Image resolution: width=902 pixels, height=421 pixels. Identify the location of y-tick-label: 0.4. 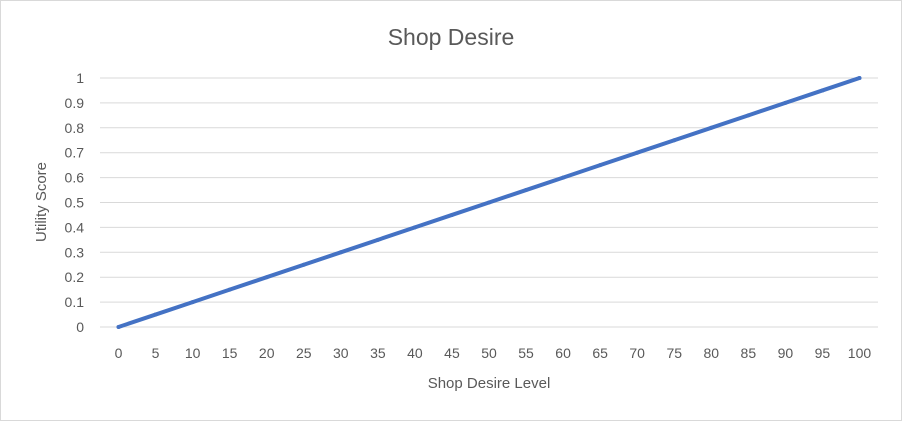
(75, 227).